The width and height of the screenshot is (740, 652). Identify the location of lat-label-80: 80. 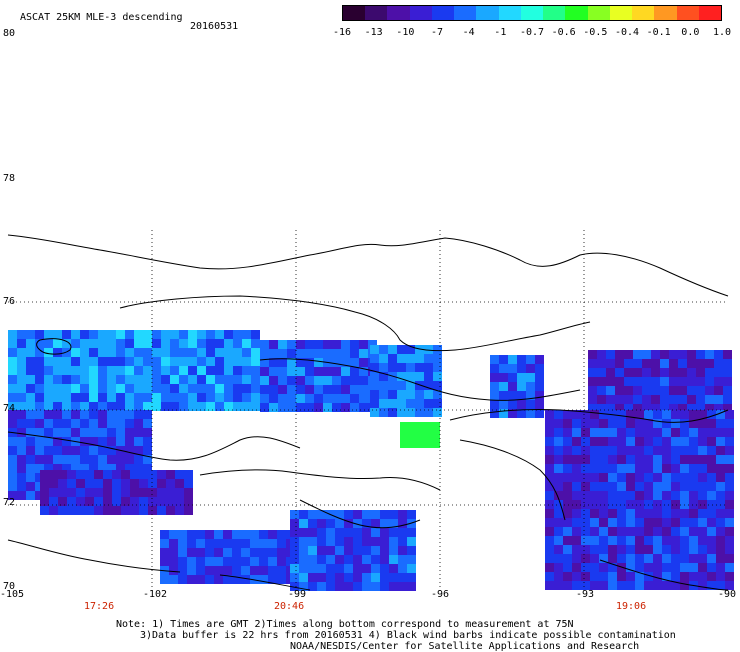
(9, 33).